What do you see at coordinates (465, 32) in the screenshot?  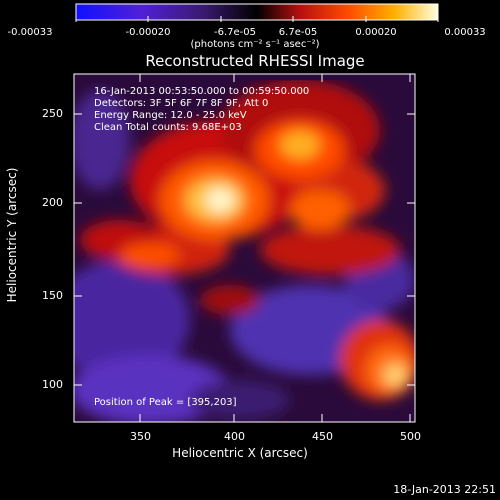 I see `colorbar-tick: 0.00033` at bounding box center [465, 32].